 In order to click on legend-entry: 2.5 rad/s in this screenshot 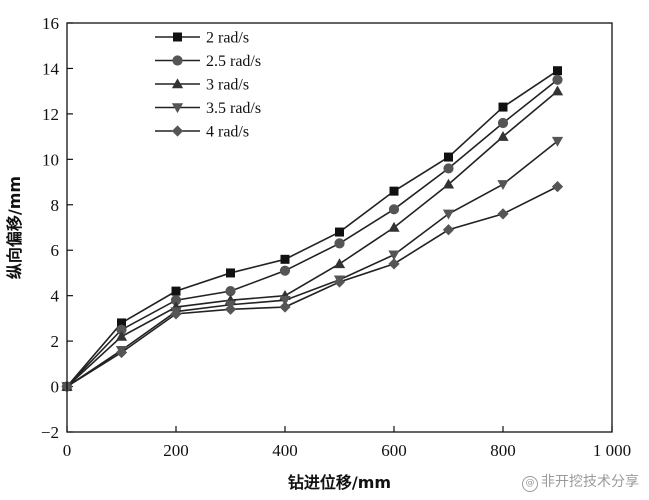, I will do `click(208, 61)`.